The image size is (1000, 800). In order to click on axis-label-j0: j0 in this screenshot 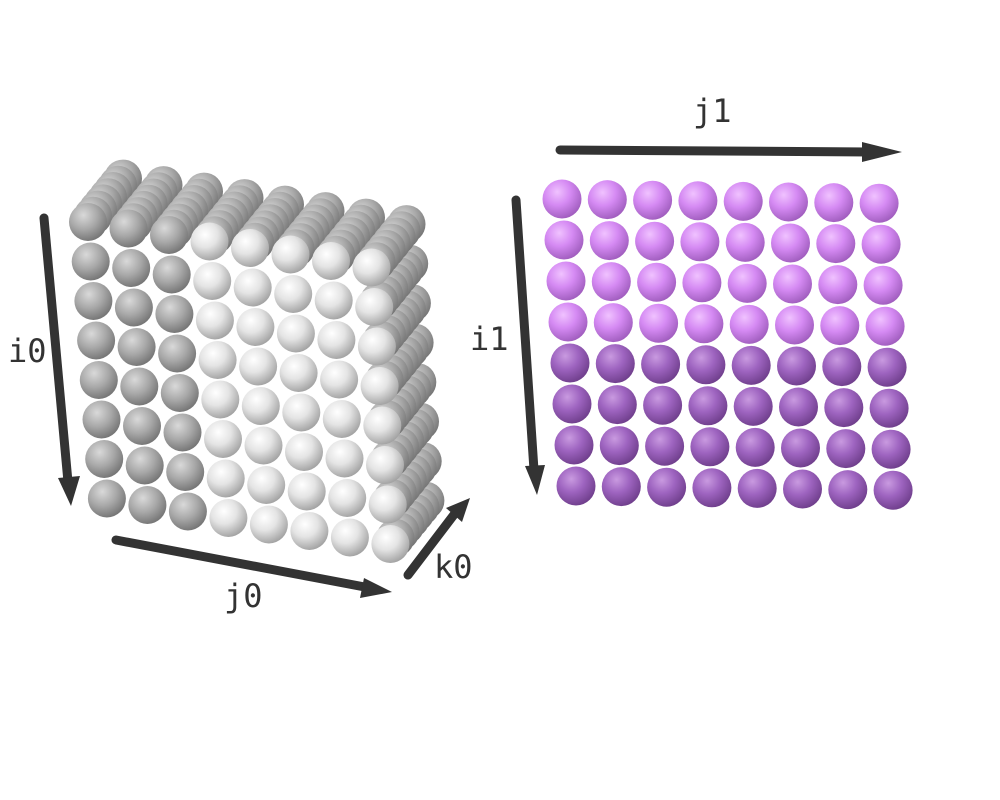, I will do `click(243, 596)`.